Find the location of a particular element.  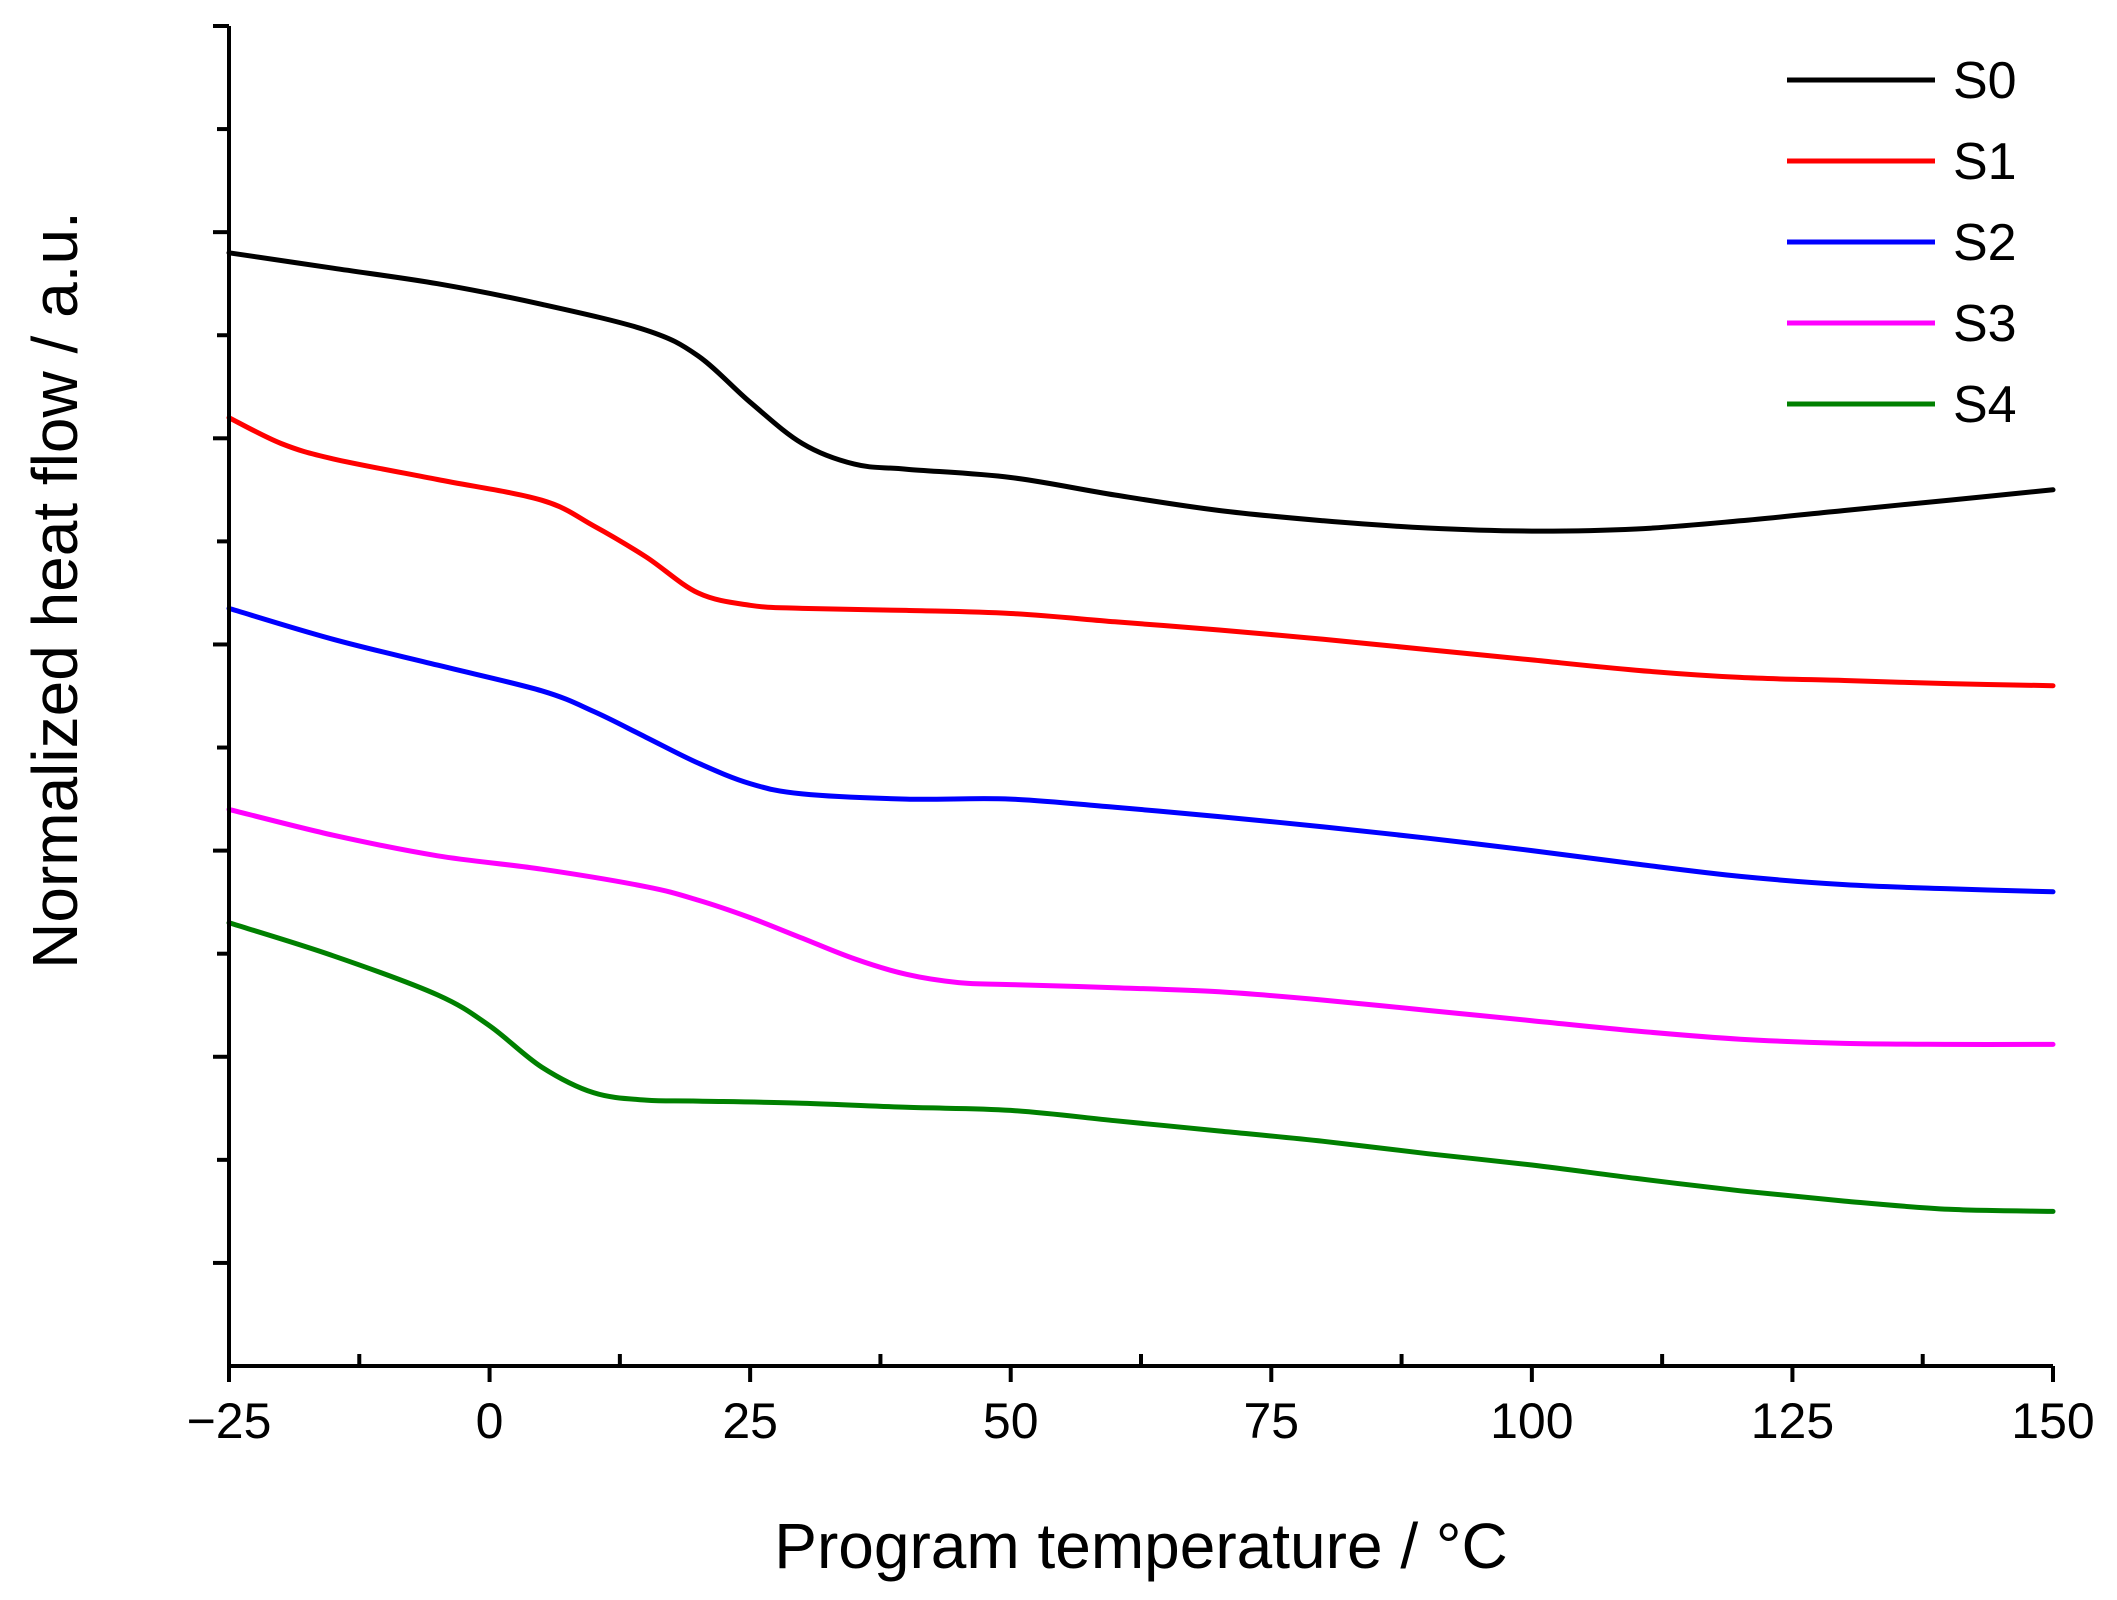

legend-label-s2: S2 is located at coordinates (1985, 243).